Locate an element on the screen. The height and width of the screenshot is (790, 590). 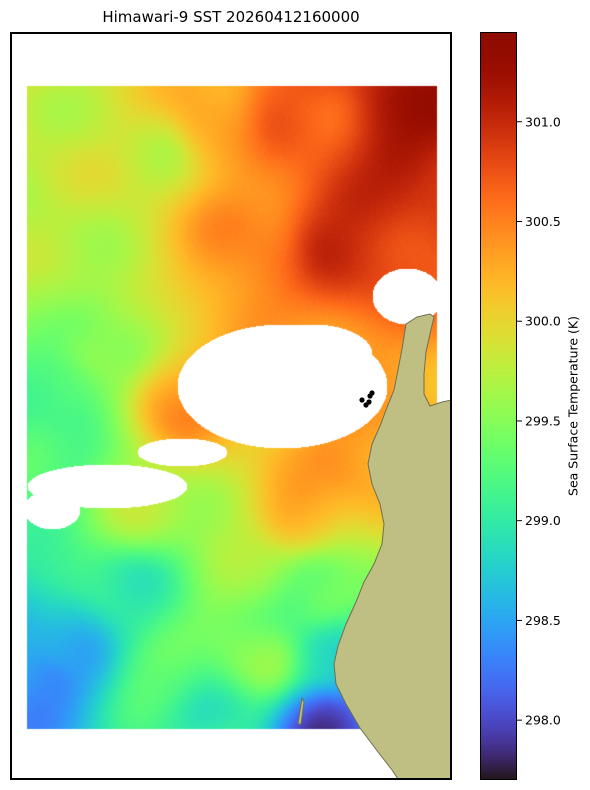
colorbar-gradient is located at coordinates (498, 406).